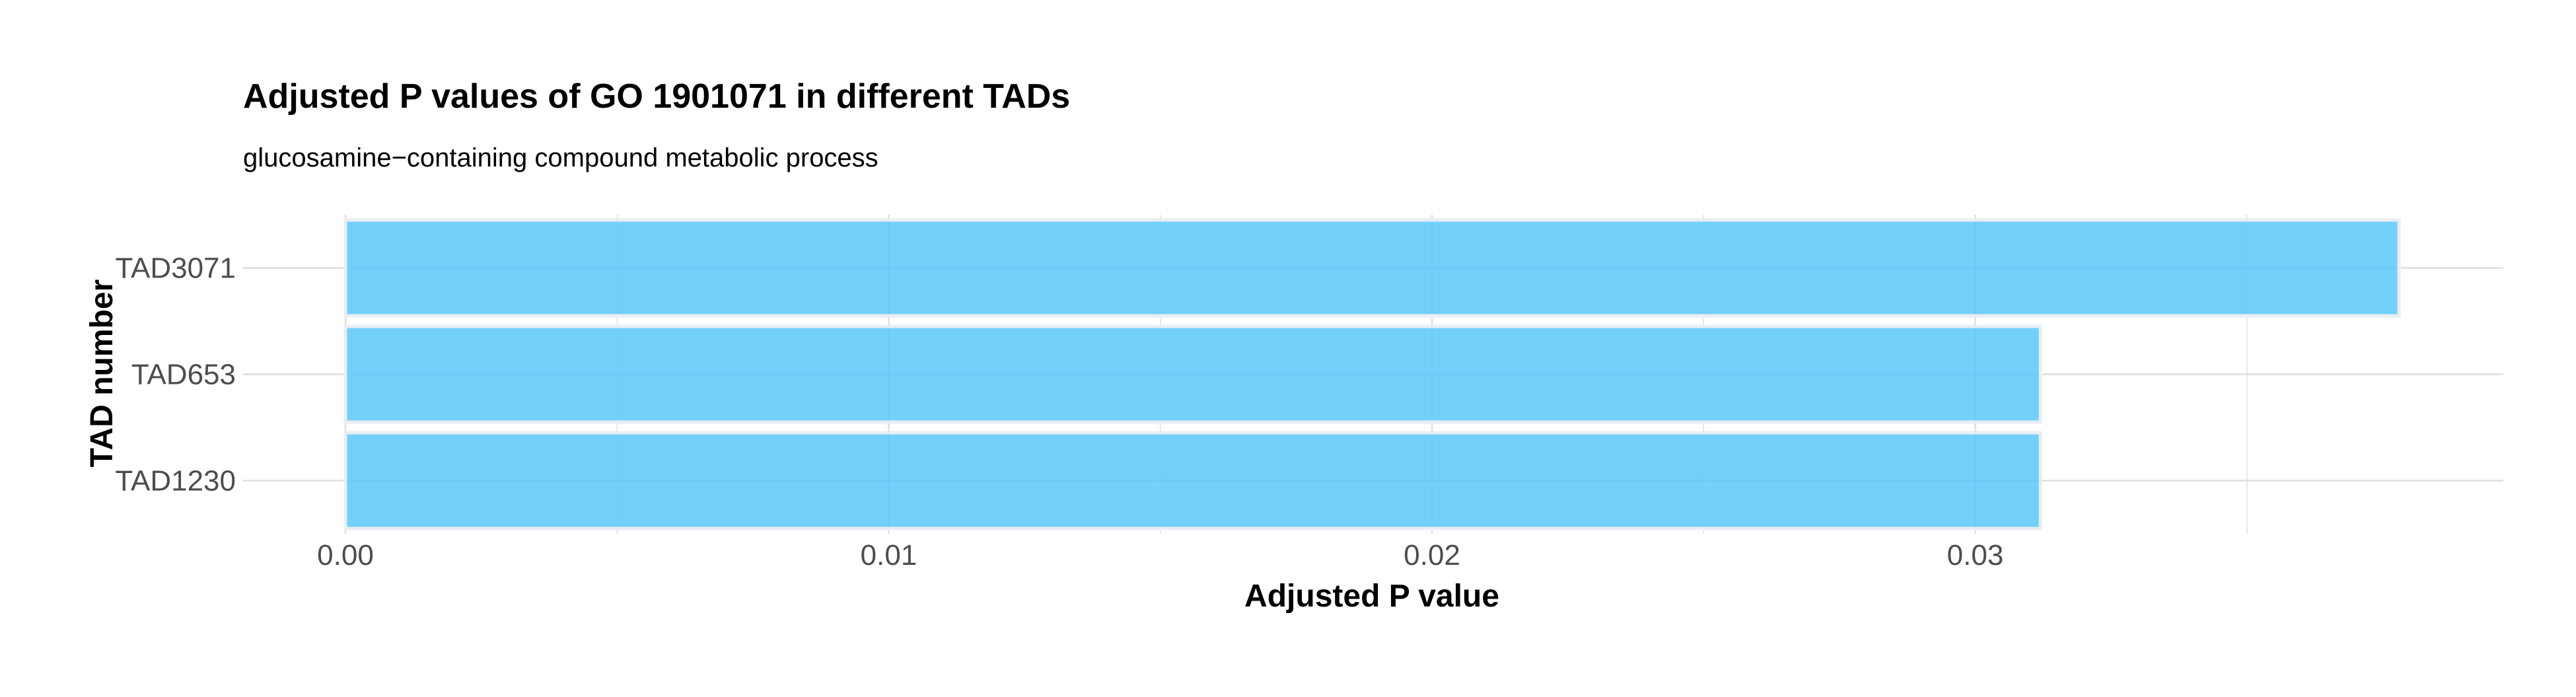 This screenshot has width=2576, height=697. Describe the element at coordinates (1193, 374) in the screenshot. I see `bar-tad653` at that location.